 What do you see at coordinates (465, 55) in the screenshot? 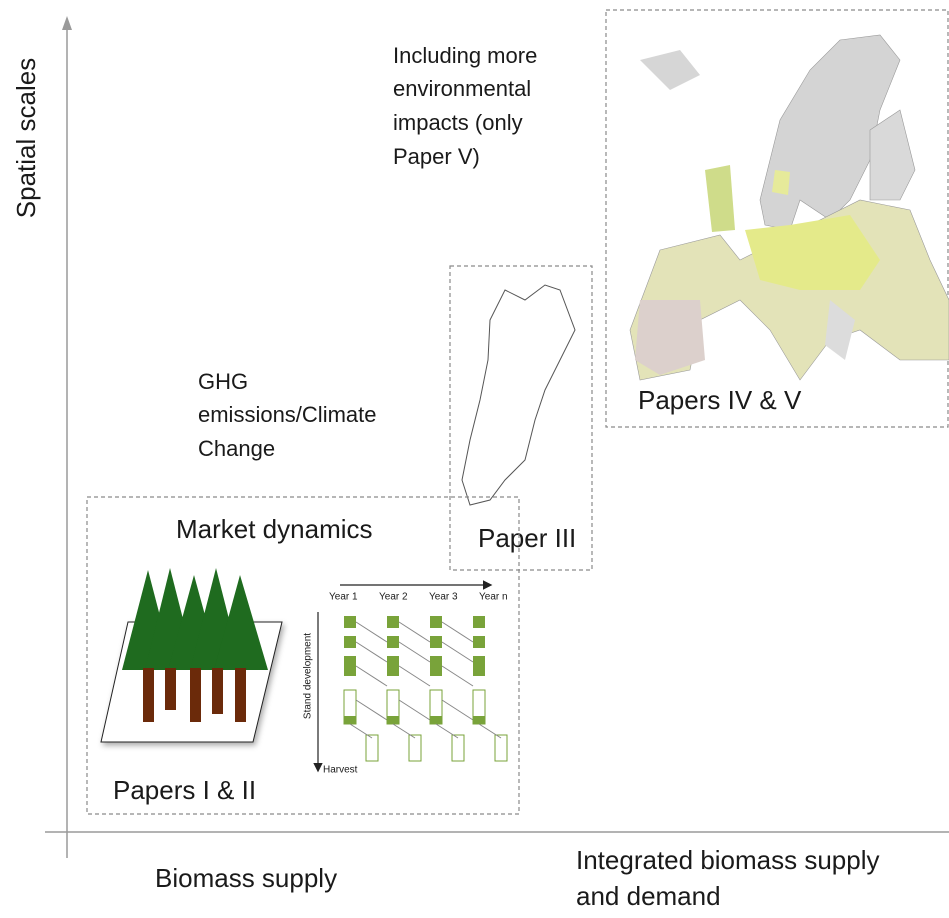
I see `annotation: Including more` at bounding box center [465, 55].